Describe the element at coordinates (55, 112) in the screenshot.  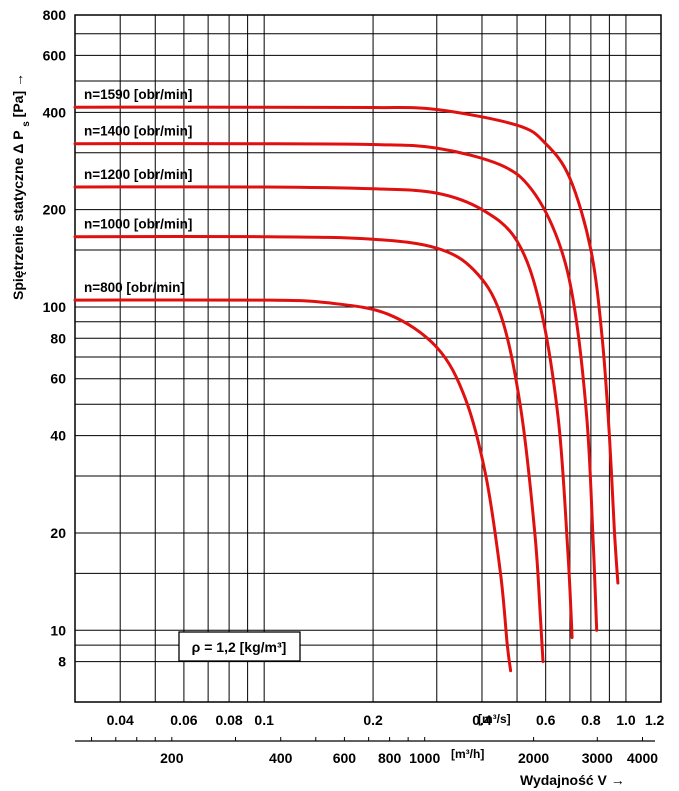
I see `y-tick-label: 400` at that location.